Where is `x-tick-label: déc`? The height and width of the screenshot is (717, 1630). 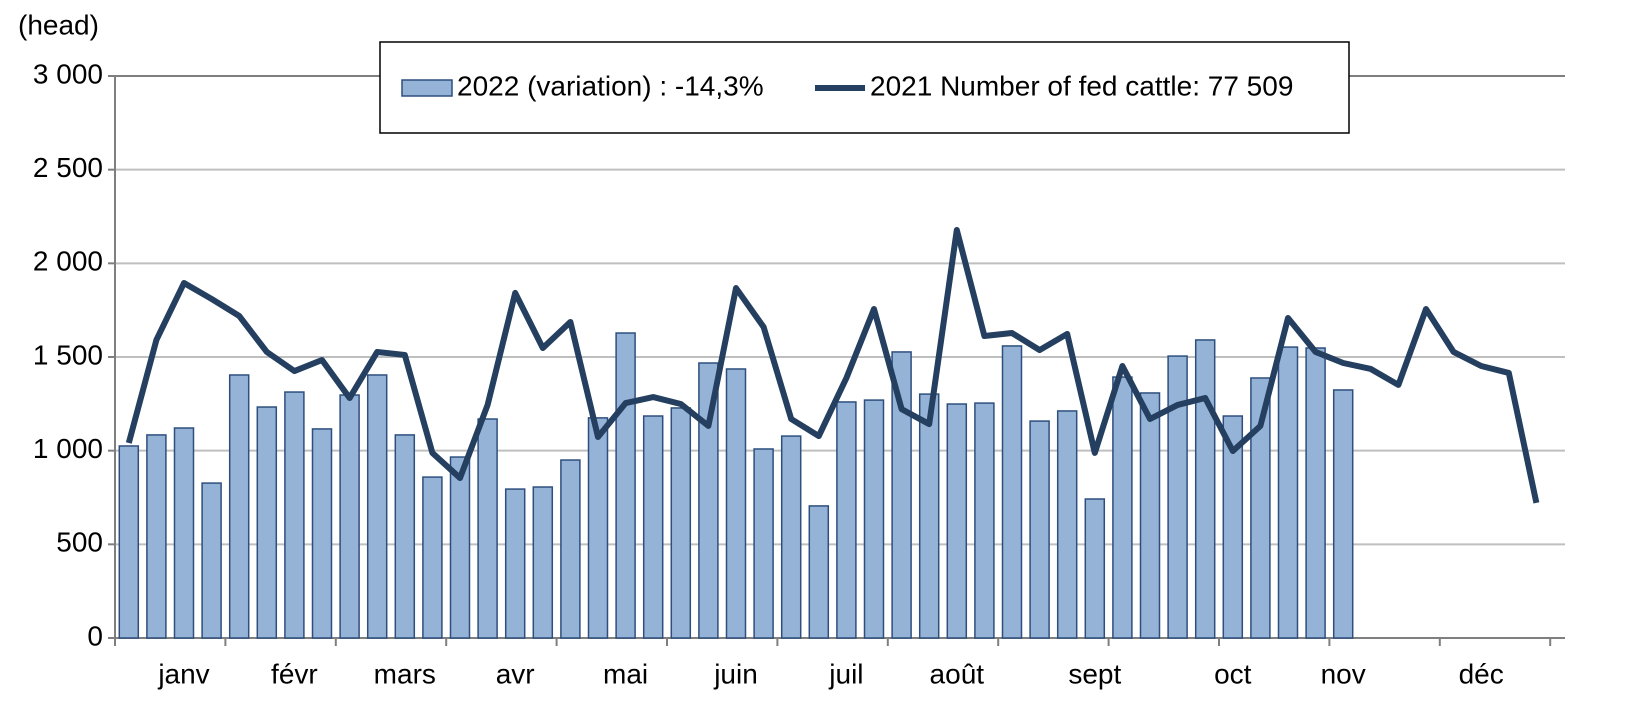
x-tick-label: déc is located at coordinates (1481, 673).